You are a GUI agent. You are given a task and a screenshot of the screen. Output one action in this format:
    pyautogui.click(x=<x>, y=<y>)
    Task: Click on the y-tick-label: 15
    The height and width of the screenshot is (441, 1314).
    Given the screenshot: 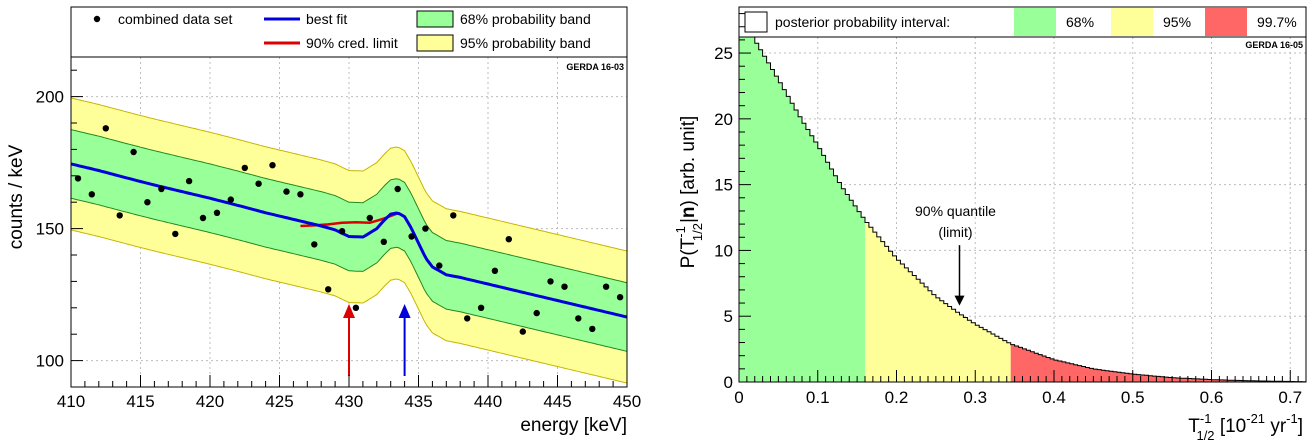 What is the action you would take?
    pyautogui.click(x=723, y=185)
    